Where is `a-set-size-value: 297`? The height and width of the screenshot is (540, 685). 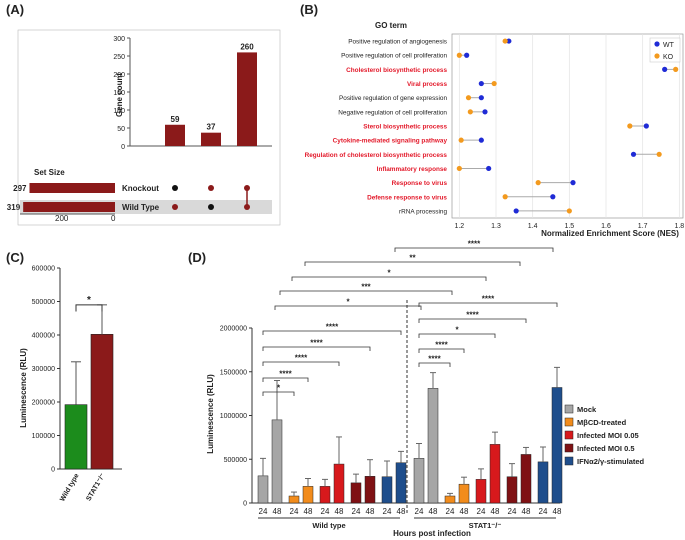
a-set-size-value: 297 is located at coordinates (20, 188).